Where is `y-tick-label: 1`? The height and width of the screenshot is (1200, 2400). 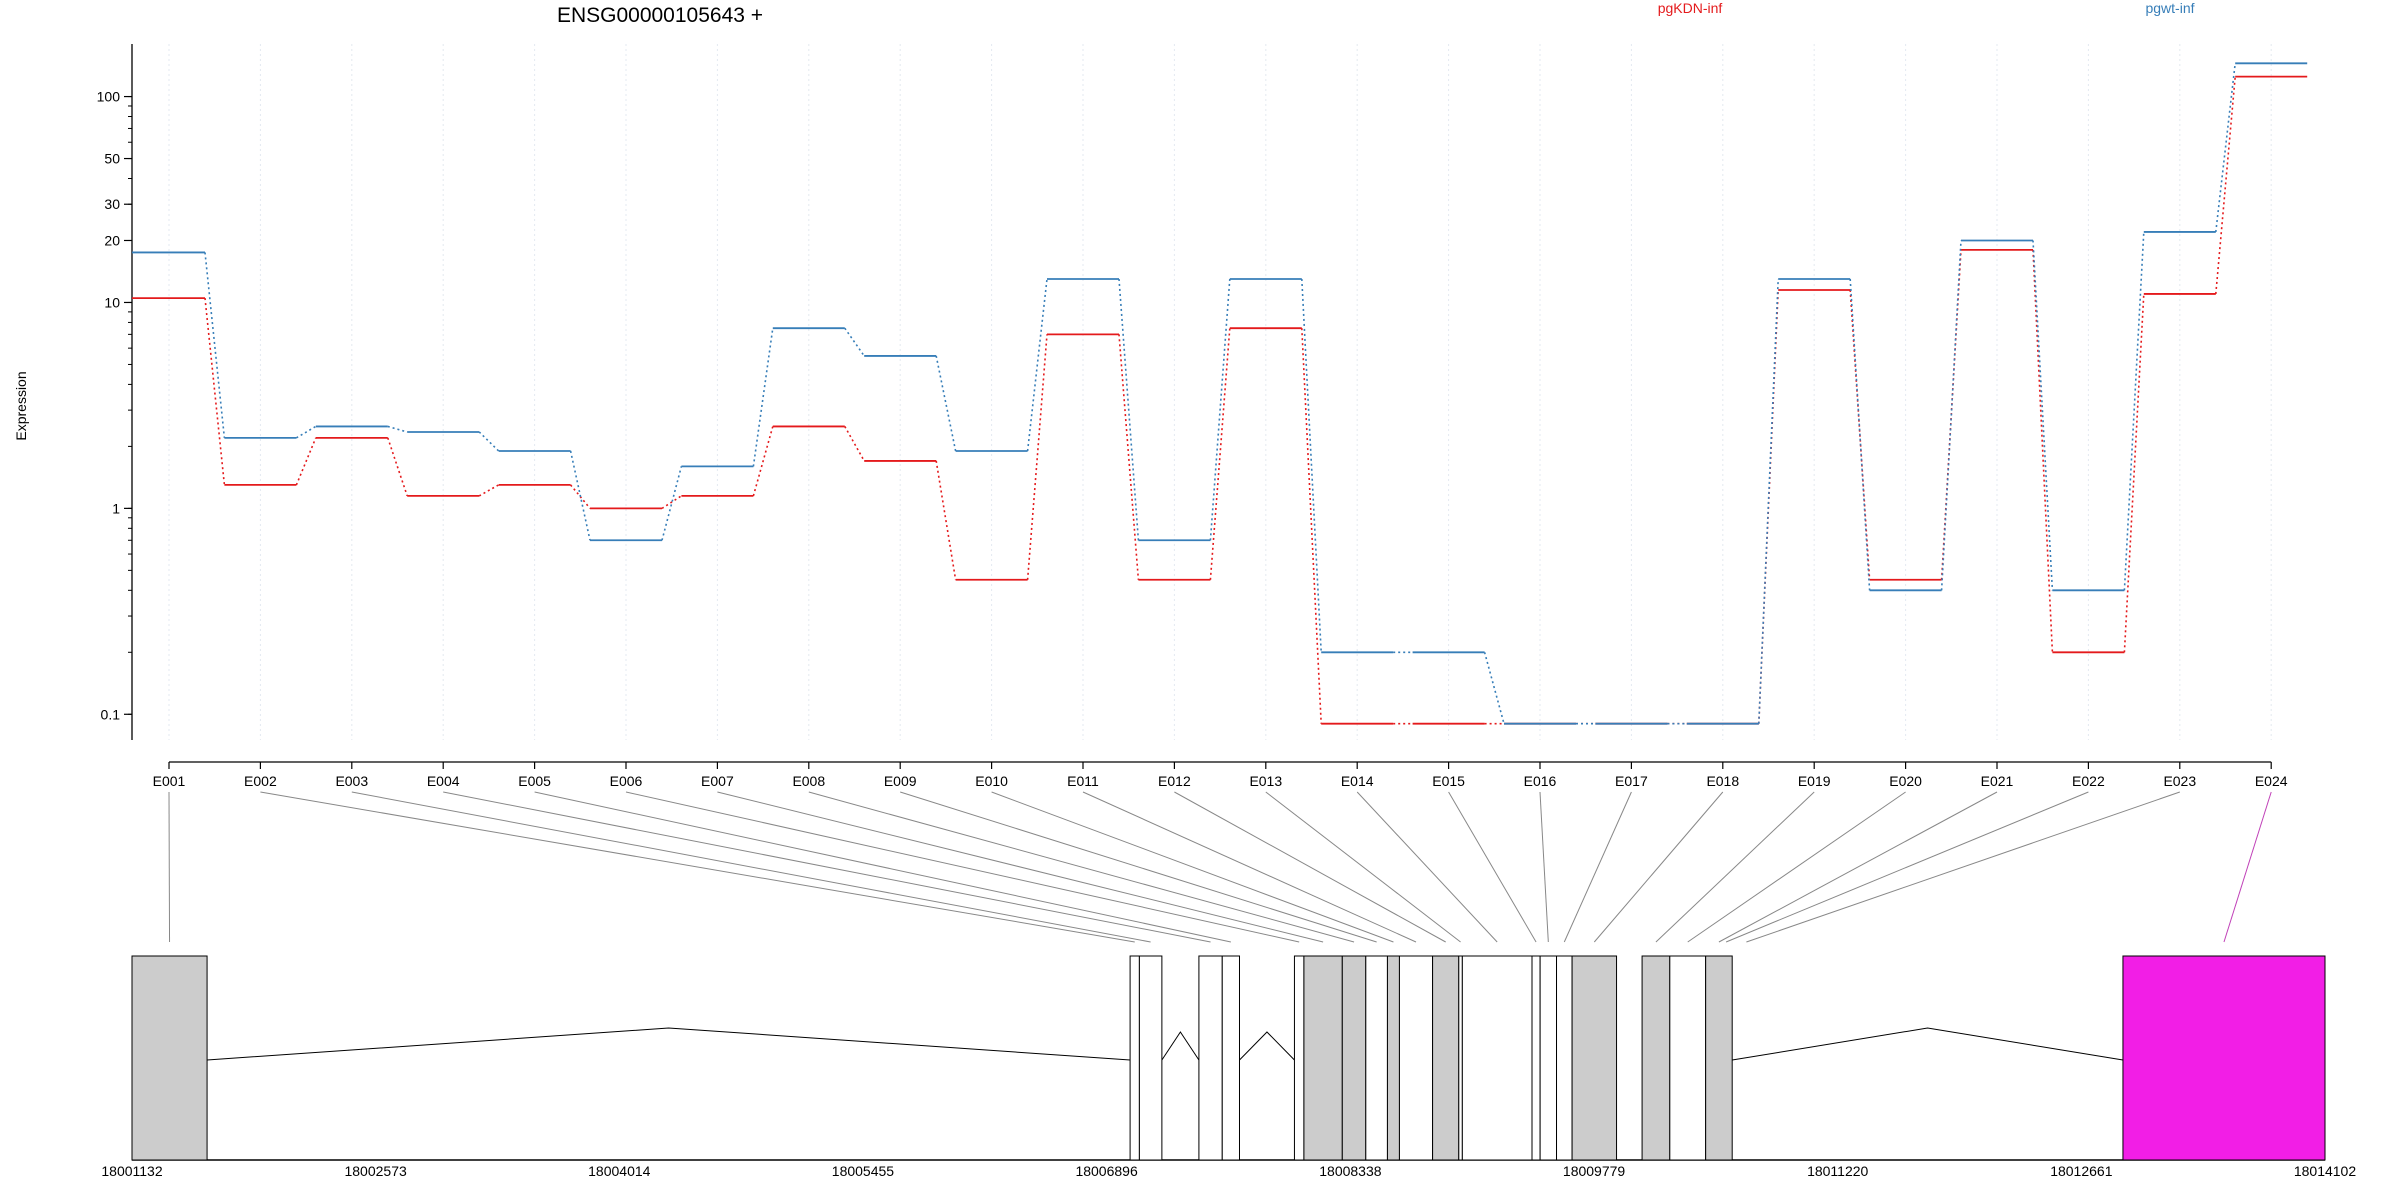
y-tick-label: 1 is located at coordinates (116, 508).